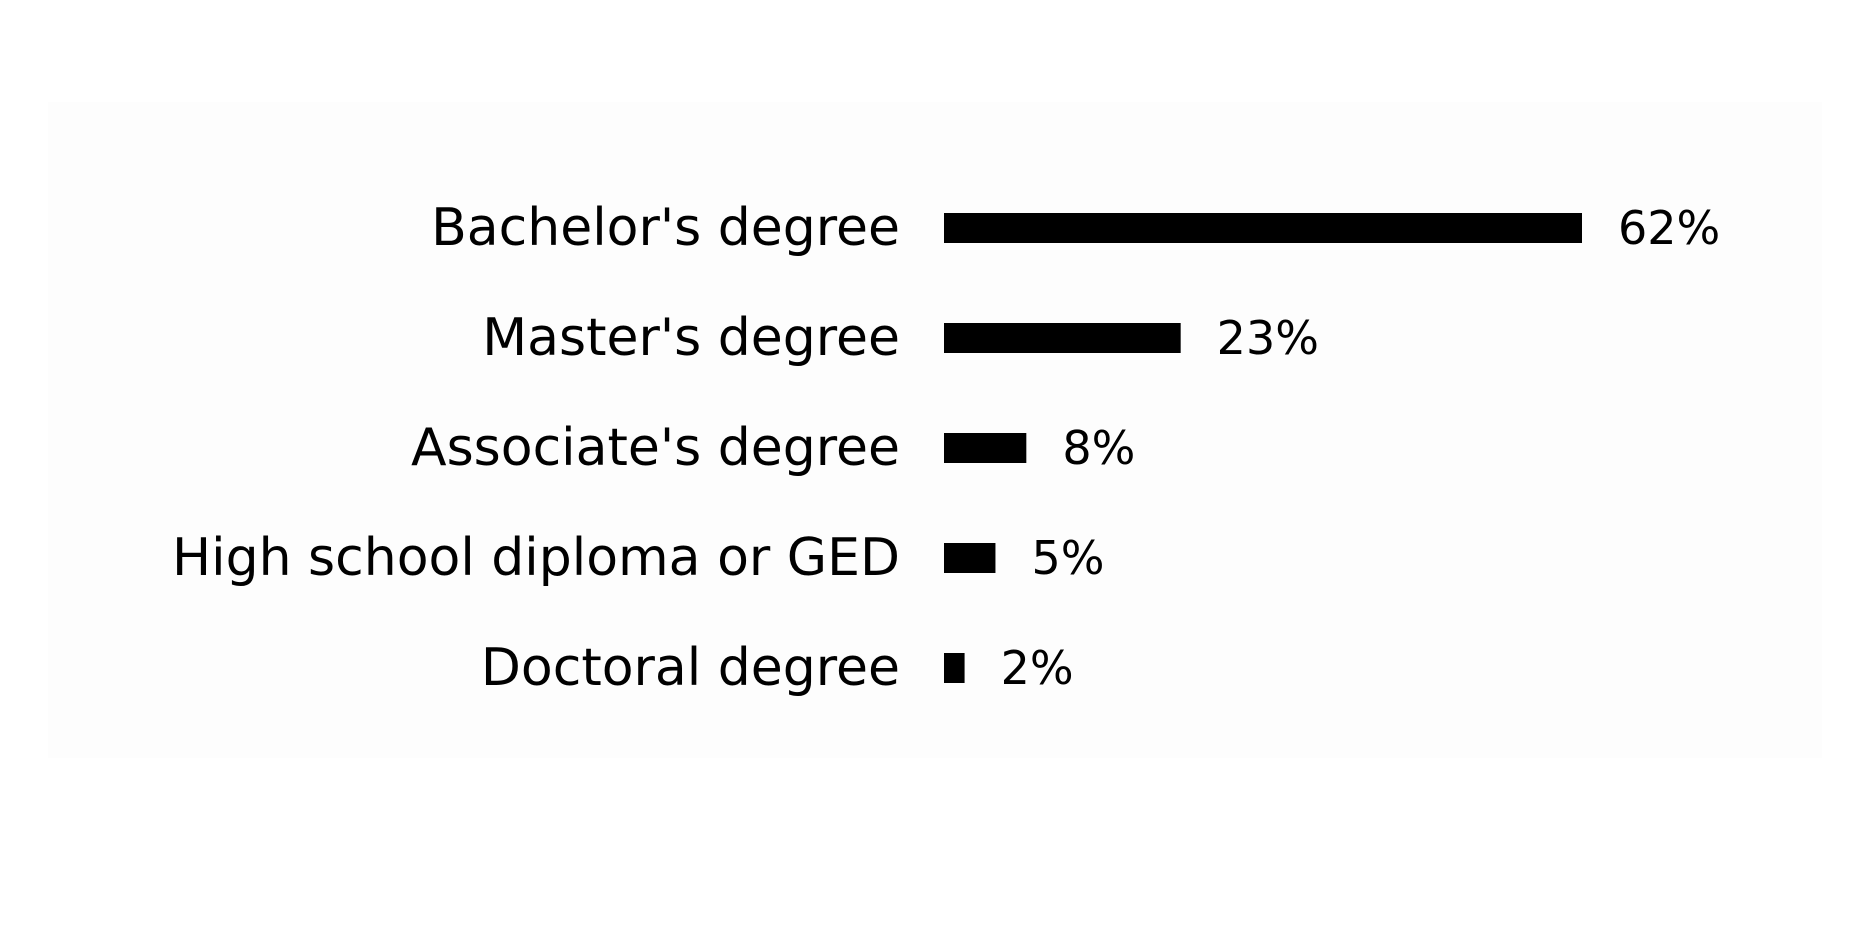  What do you see at coordinates (1268, 338) in the screenshot?
I see `value-label: 23%` at bounding box center [1268, 338].